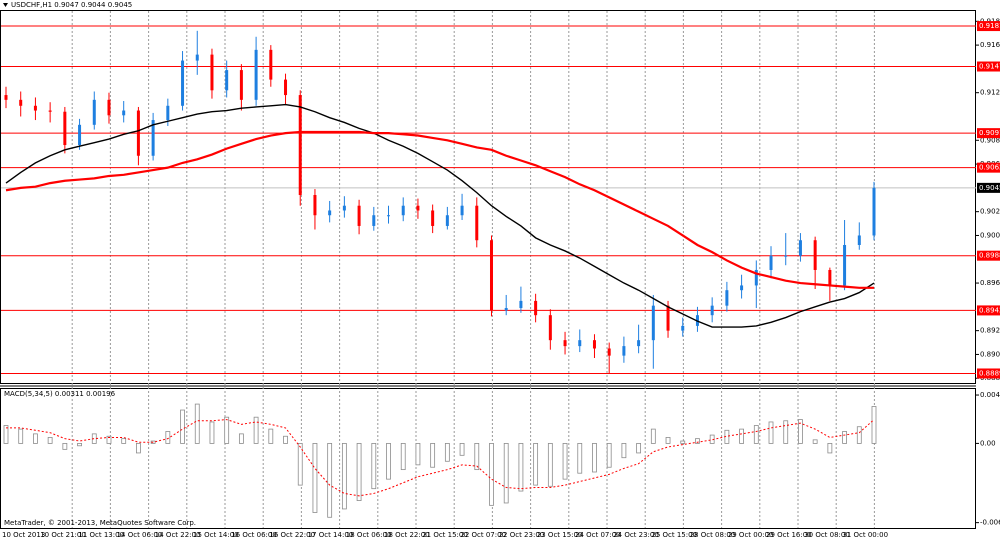  I want to click on x-tick-label: 16 Oct 06:00, so click(254, 535).